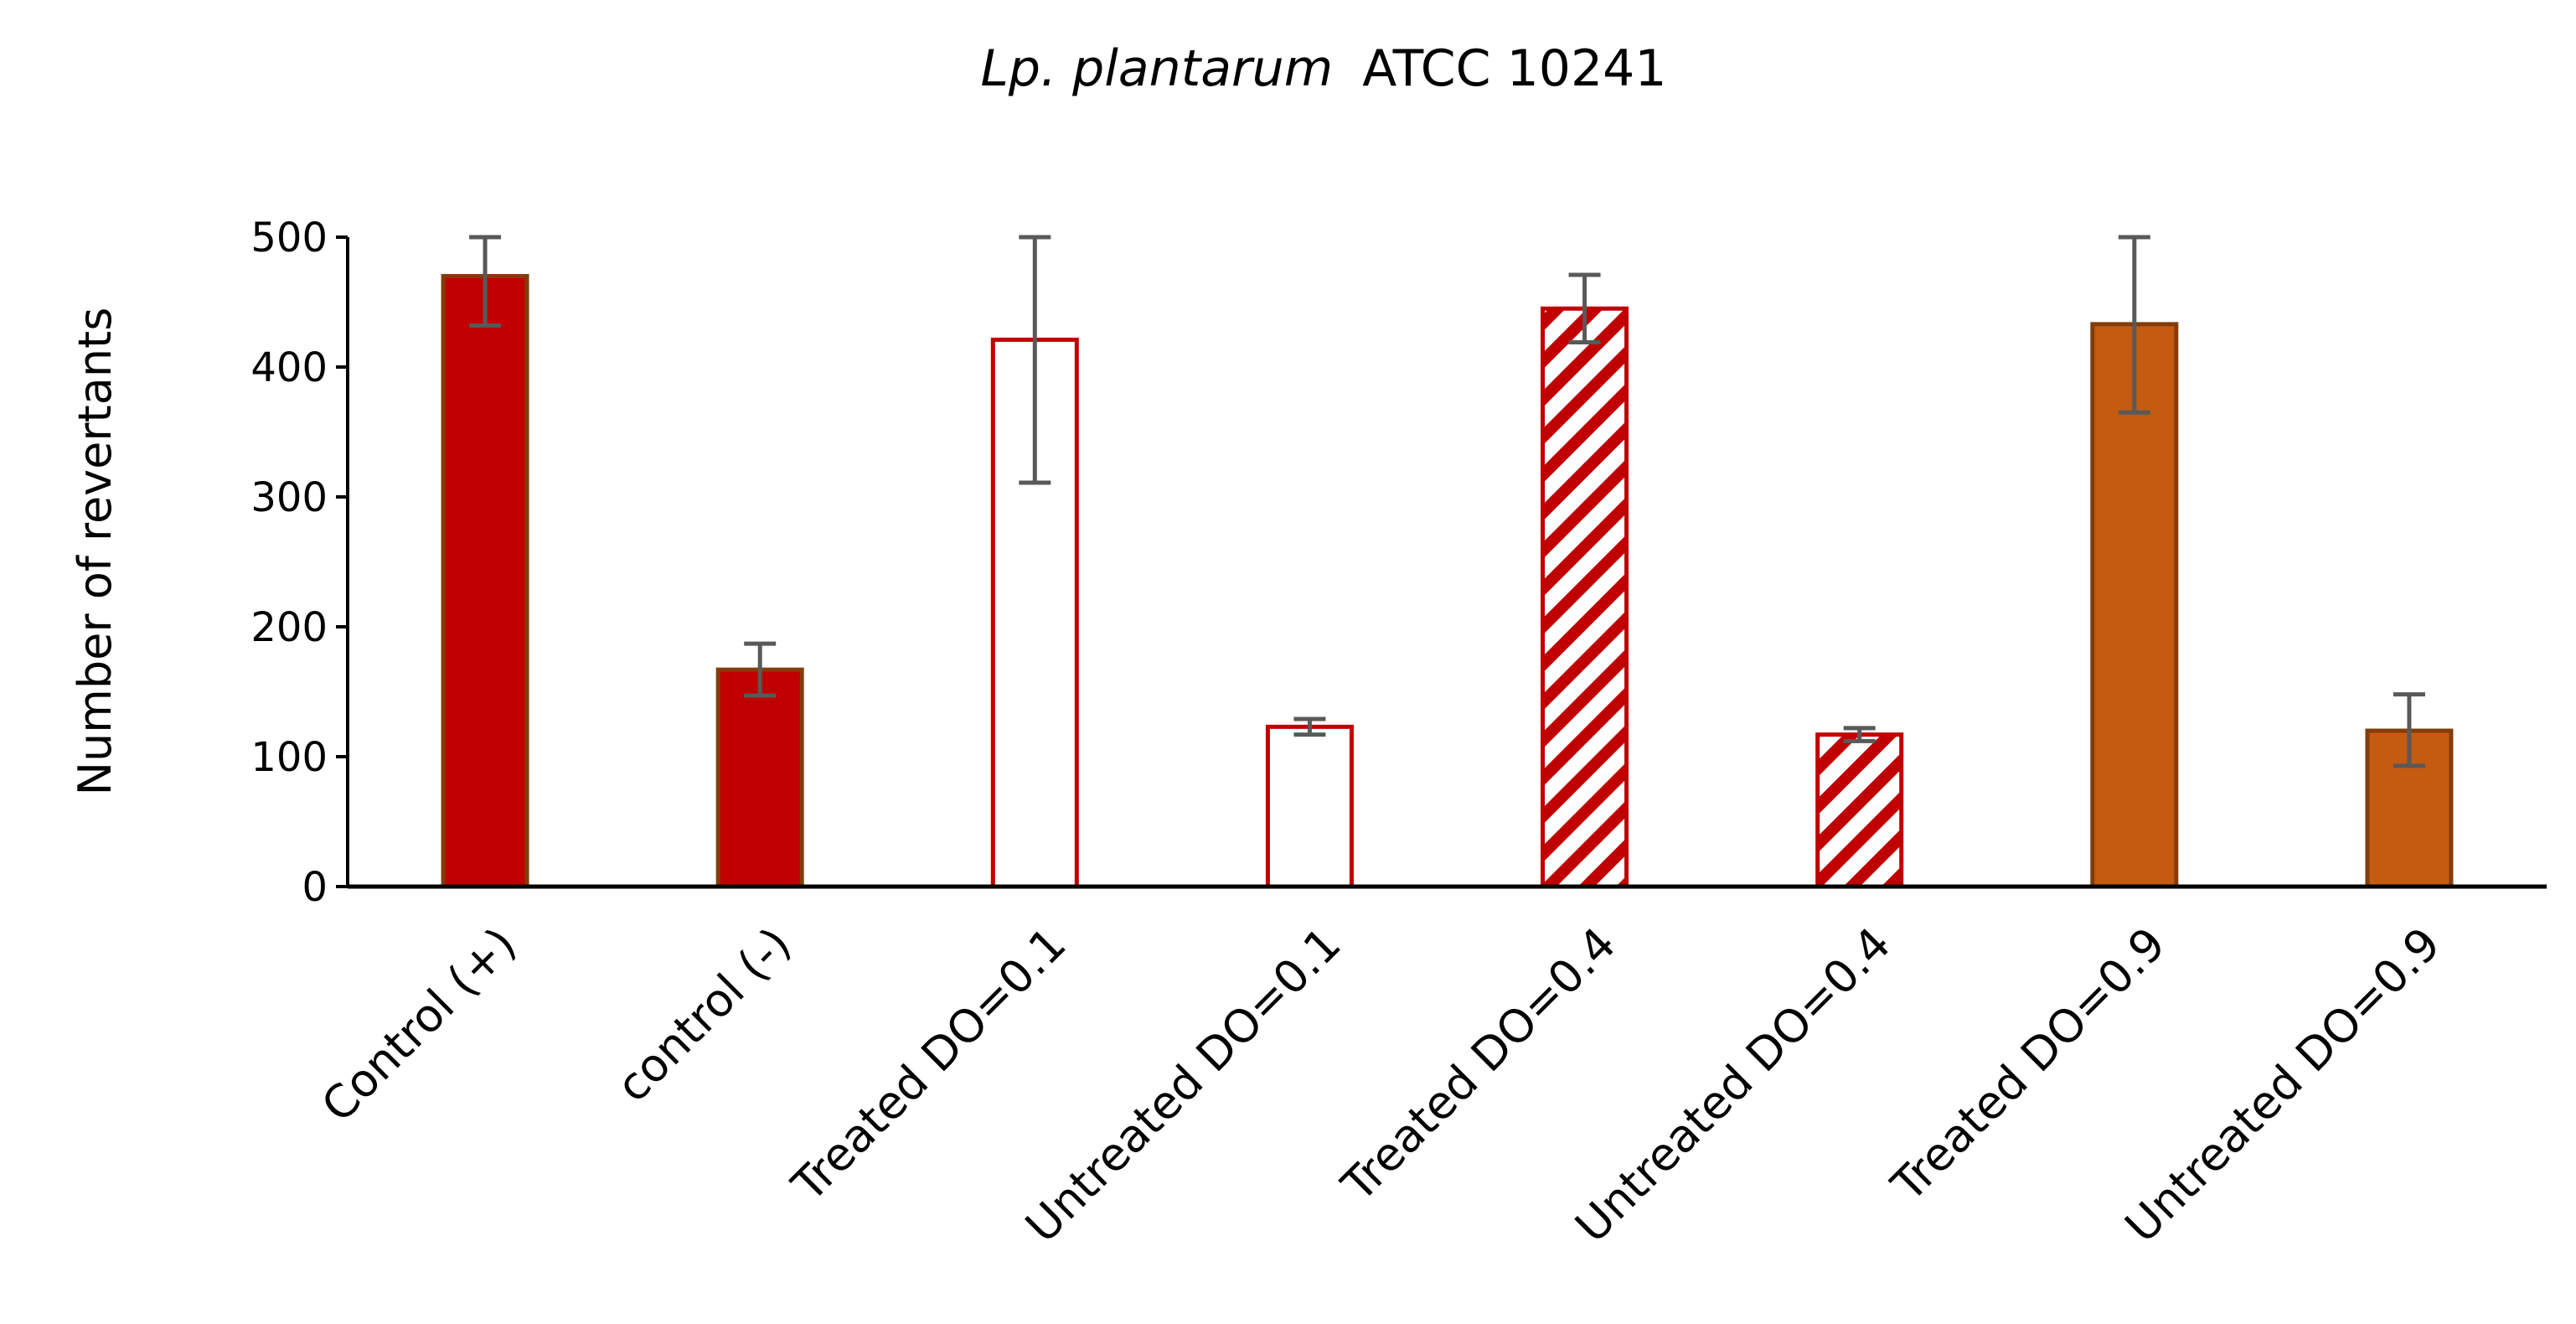 This screenshot has width=2576, height=1324. Describe the element at coordinates (289, 757) in the screenshot. I see `y-tick-label-100: 100` at that location.